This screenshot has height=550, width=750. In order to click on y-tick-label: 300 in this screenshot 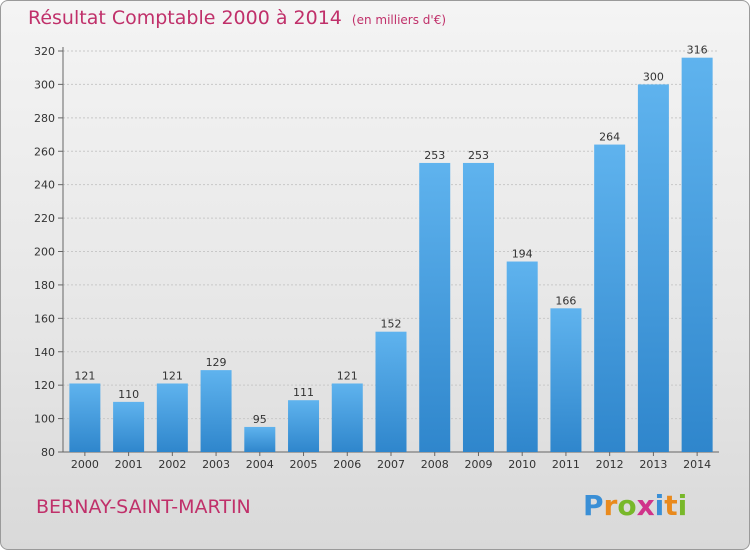, I will do `click(44, 84)`.